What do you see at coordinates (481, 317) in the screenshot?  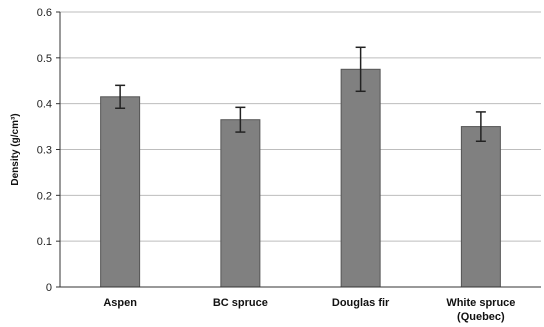 I see `x-category-label: (Quebec)` at bounding box center [481, 317].